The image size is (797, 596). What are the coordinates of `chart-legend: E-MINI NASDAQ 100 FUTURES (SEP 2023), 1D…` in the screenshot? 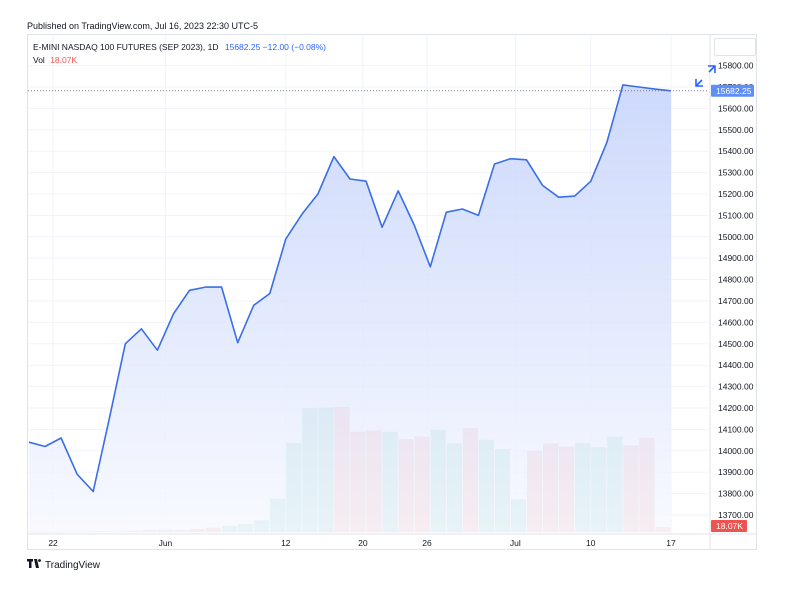 It's located at (179, 54).